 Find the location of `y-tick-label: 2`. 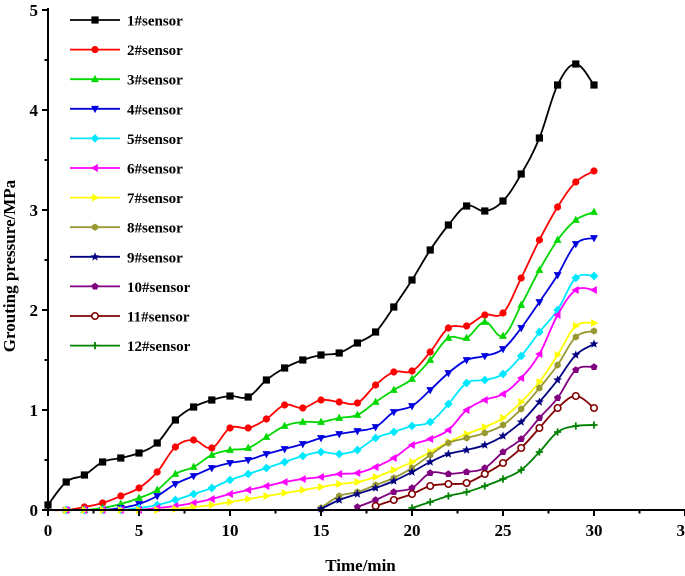

y-tick-label: 2 is located at coordinates (34, 310).